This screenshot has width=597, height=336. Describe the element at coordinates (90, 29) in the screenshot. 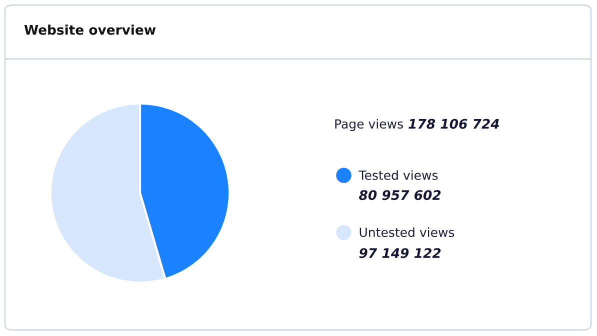

I see `chart-title: Website overview` at that location.